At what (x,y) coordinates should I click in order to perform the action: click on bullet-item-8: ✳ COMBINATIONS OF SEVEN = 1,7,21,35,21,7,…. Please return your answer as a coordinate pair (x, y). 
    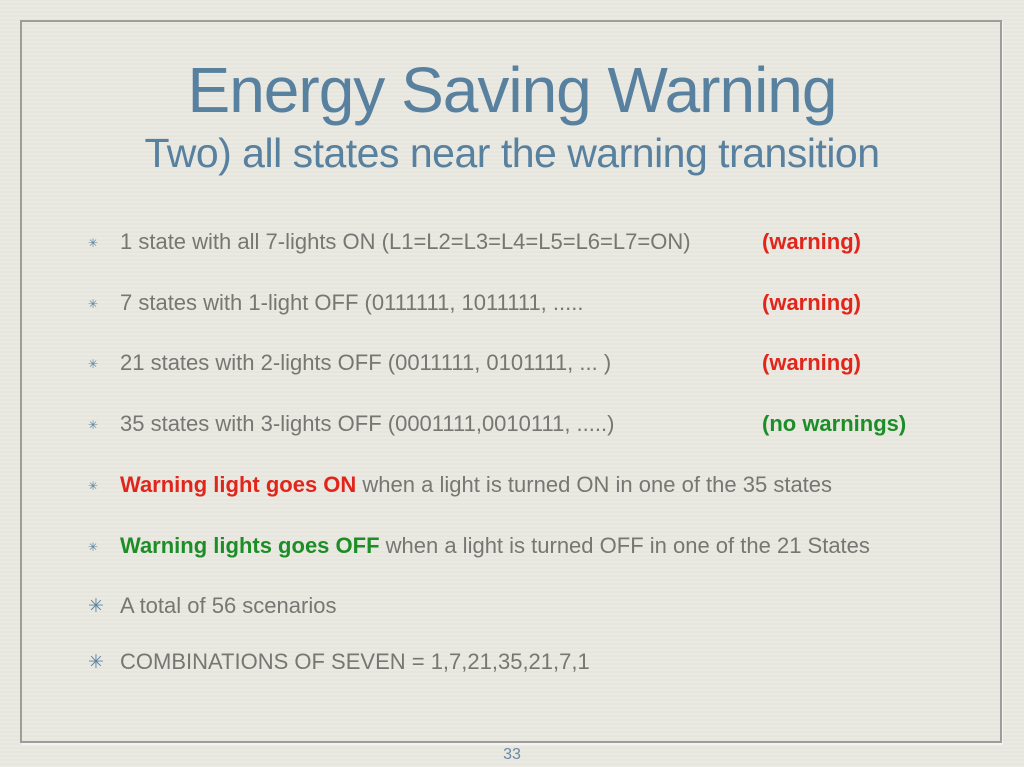
    Looking at the image, I should click on (539, 662).